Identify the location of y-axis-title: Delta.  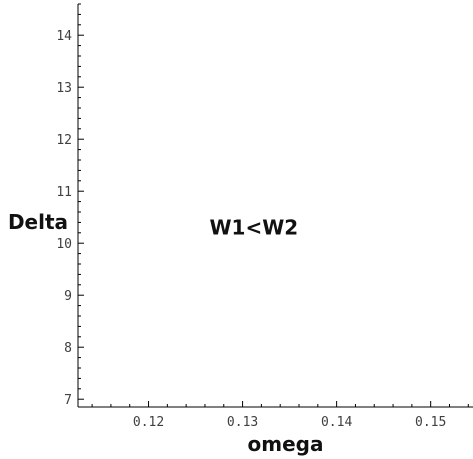
(38, 222).